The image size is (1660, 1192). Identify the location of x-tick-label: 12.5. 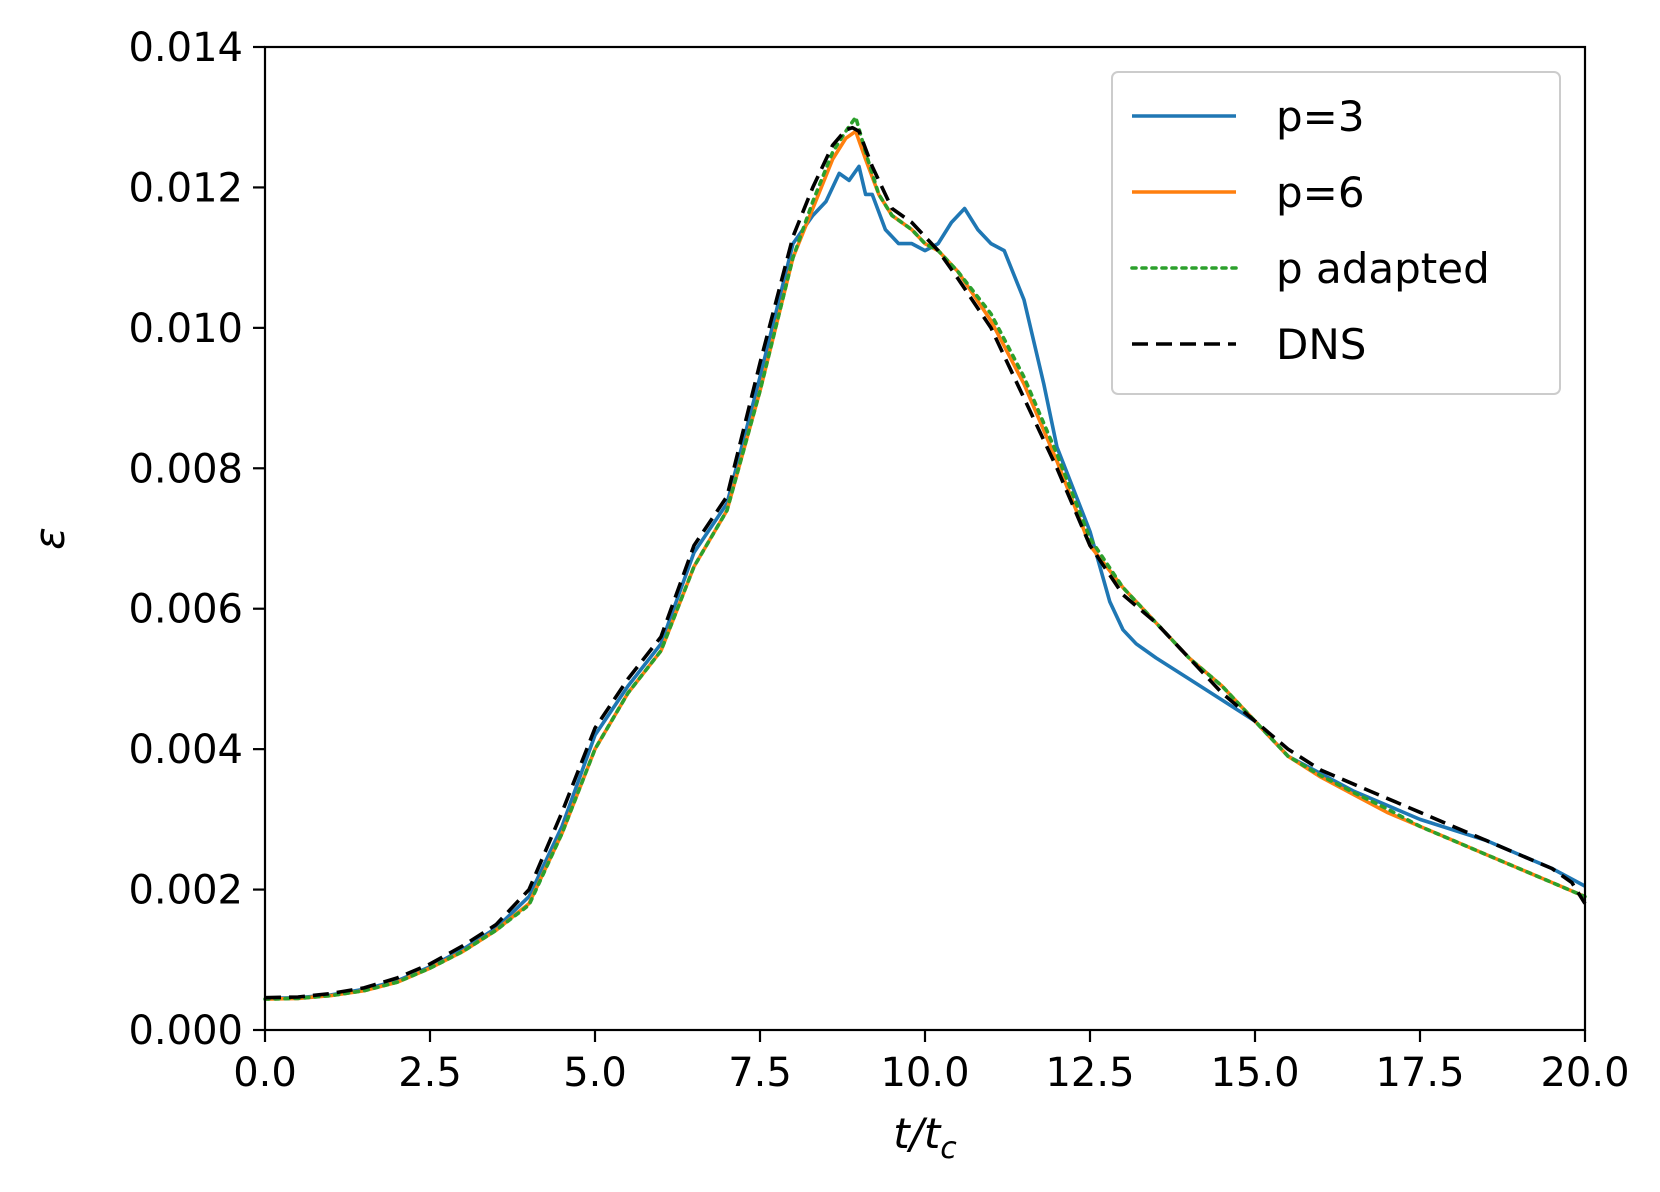
(1089, 1073).